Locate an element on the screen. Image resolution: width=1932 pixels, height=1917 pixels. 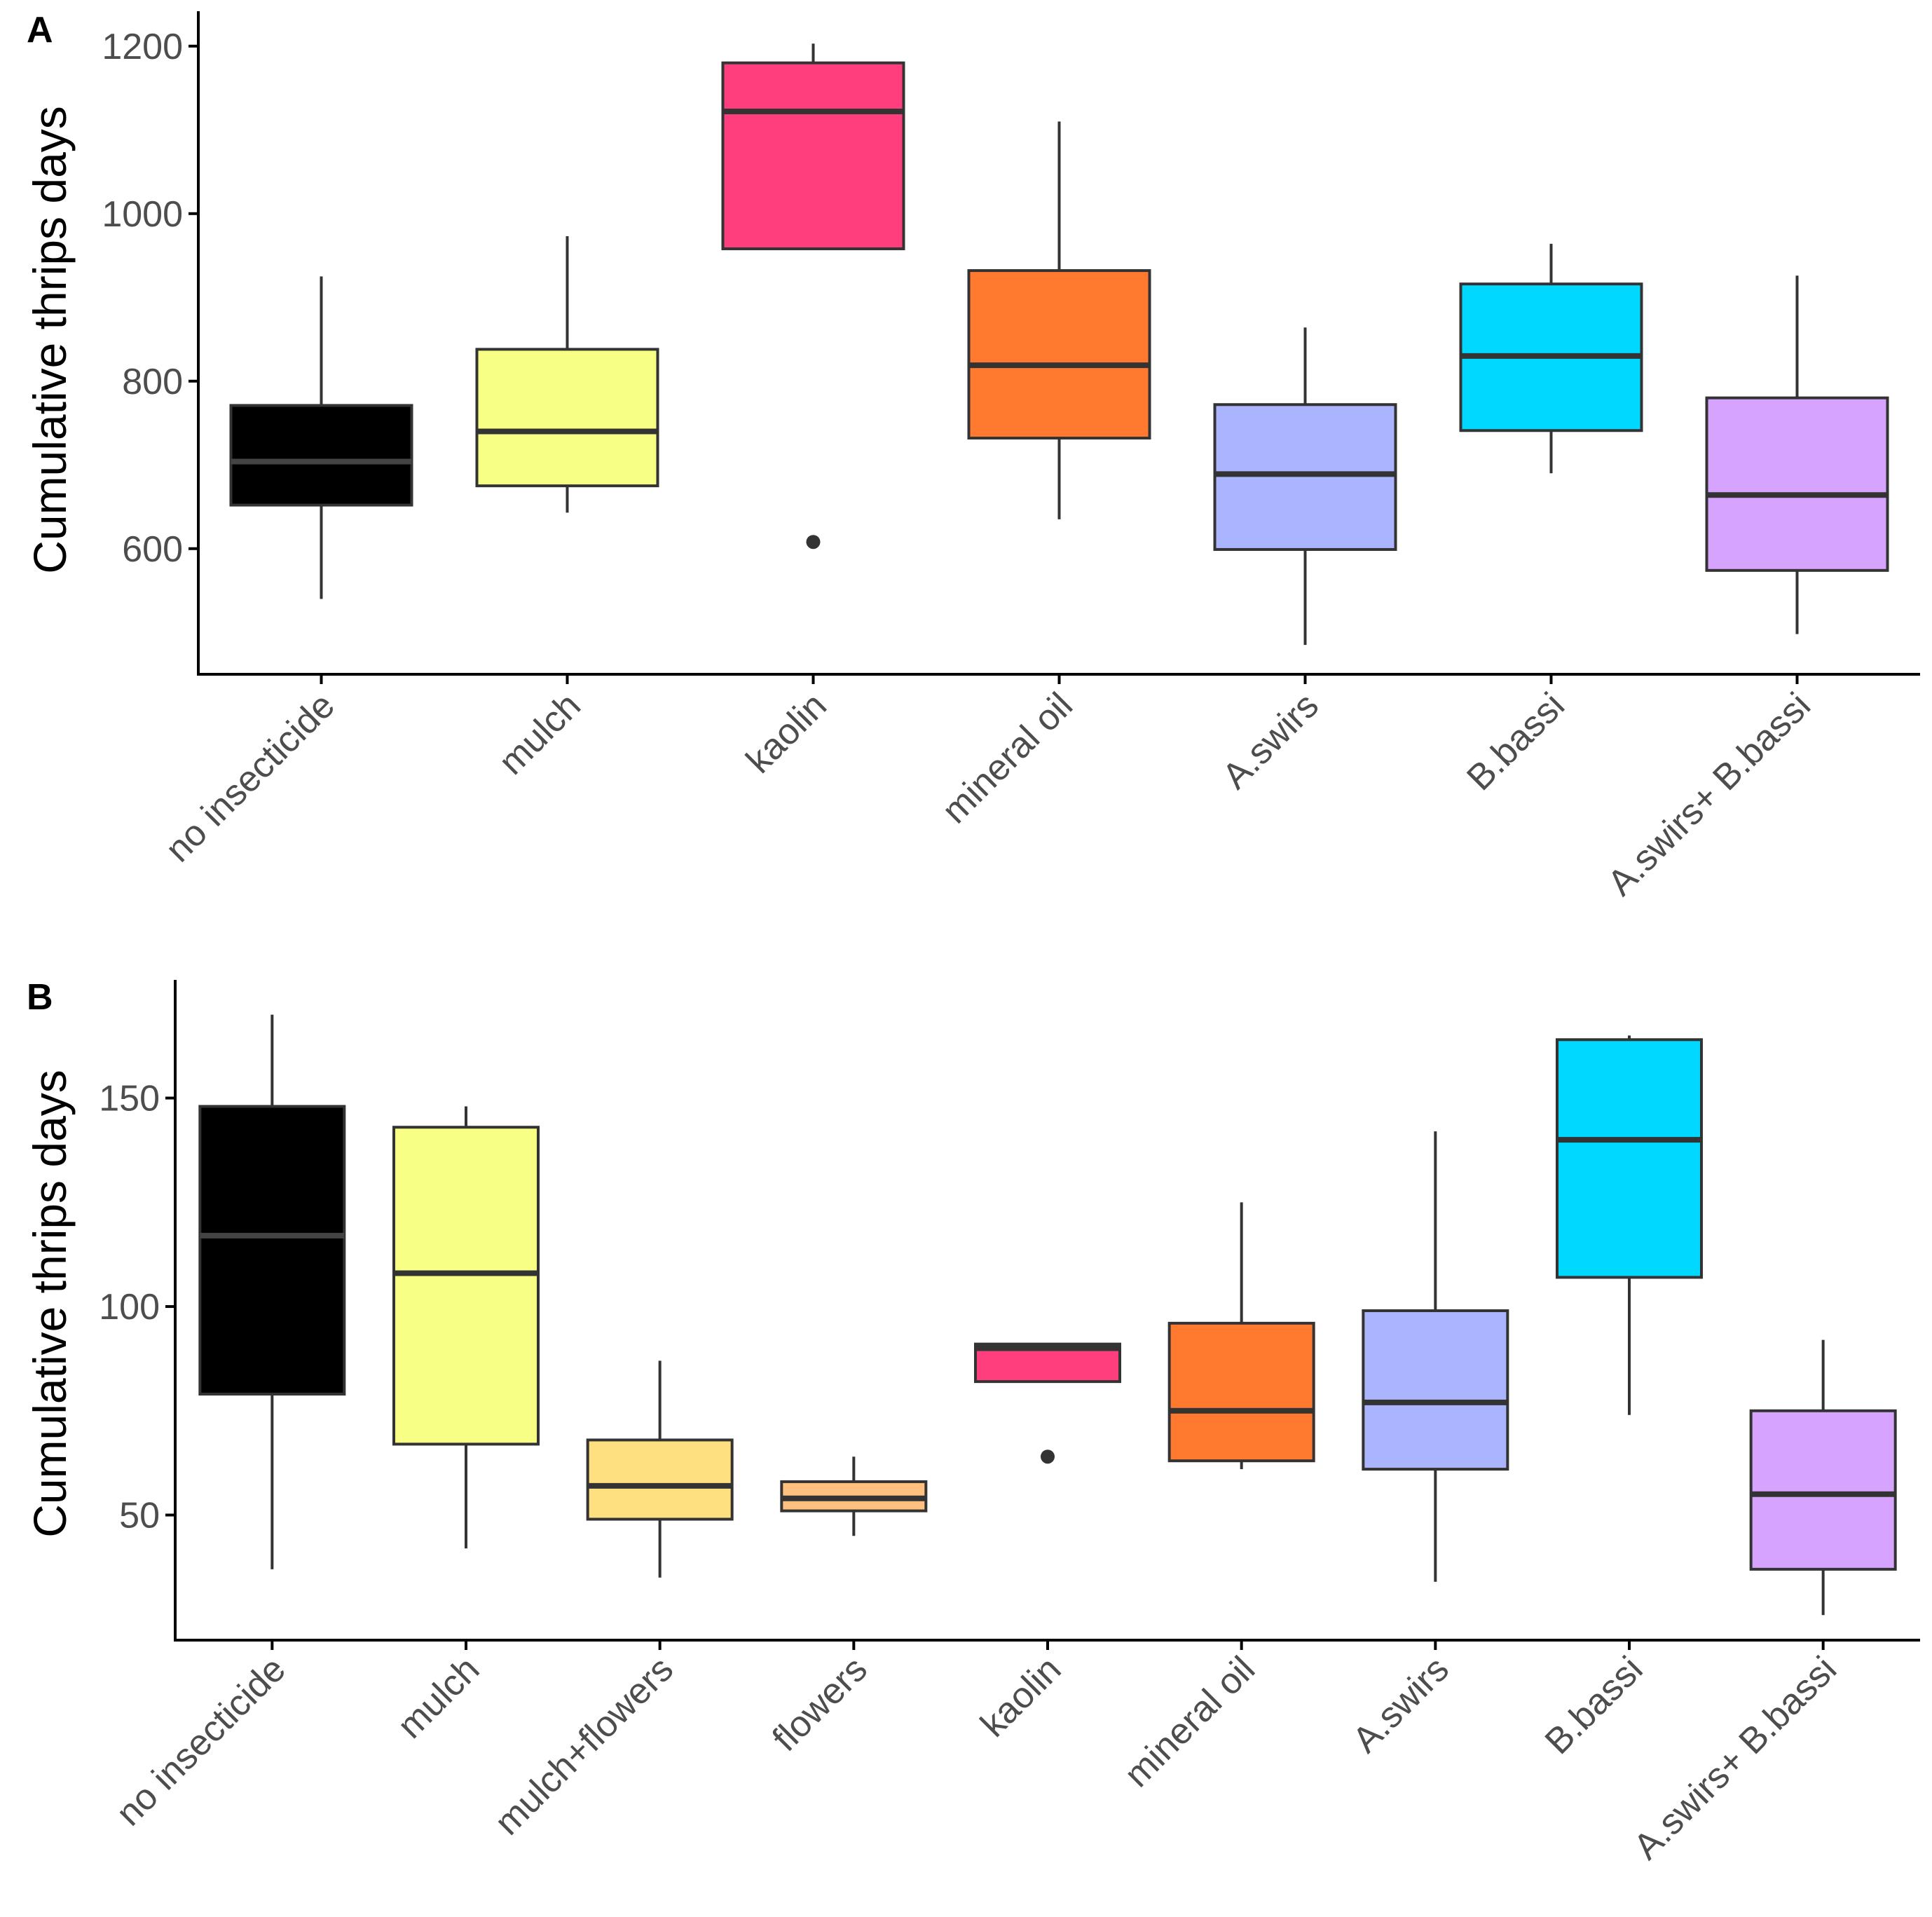
panel-b-letter: B is located at coordinates (40, 998).